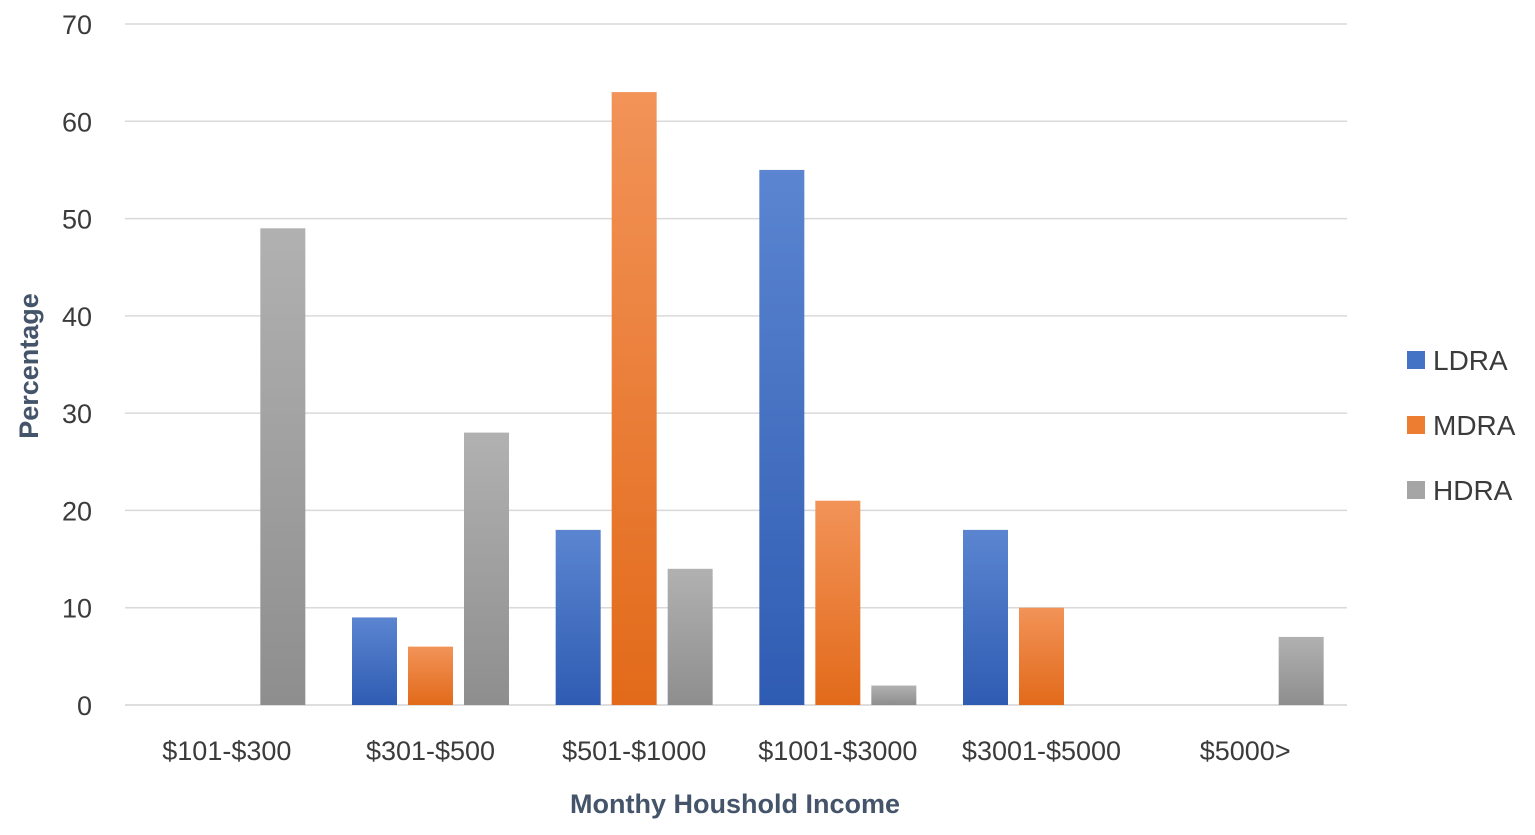  Describe the element at coordinates (1416, 360) in the screenshot. I see `legend-swatch-ldra` at that location.